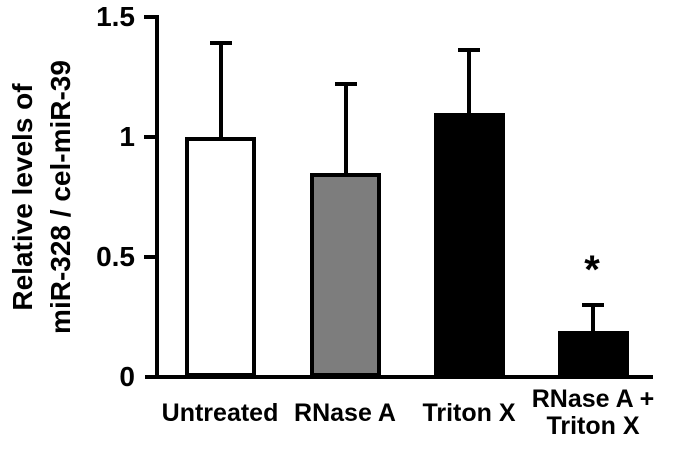 The width and height of the screenshot is (675, 449). I want to click on bar-untreated, so click(220, 257).